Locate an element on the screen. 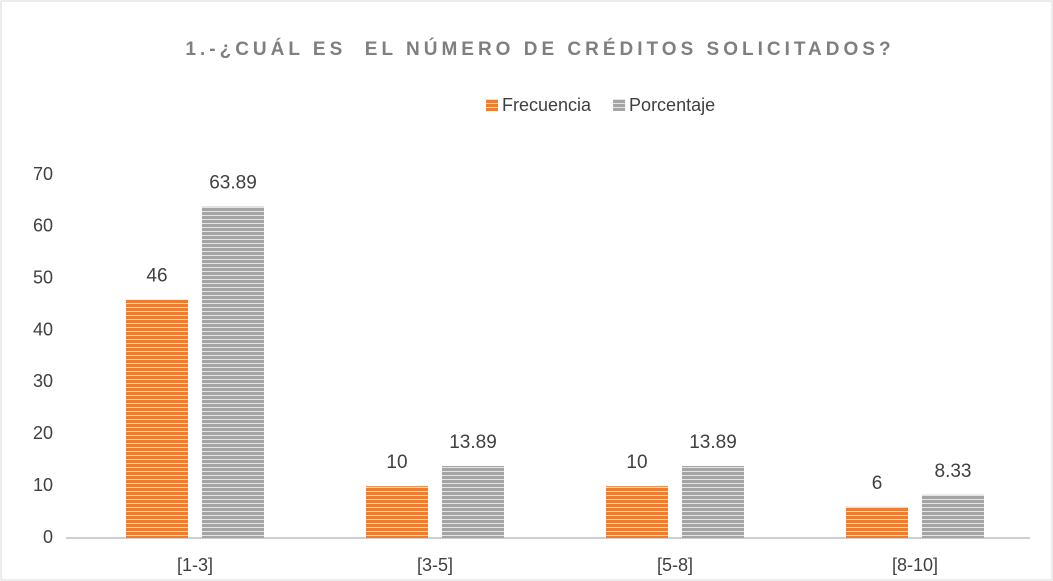 This screenshot has height=581, width=1053. x-tick-label: [3-5] is located at coordinates (435, 565).